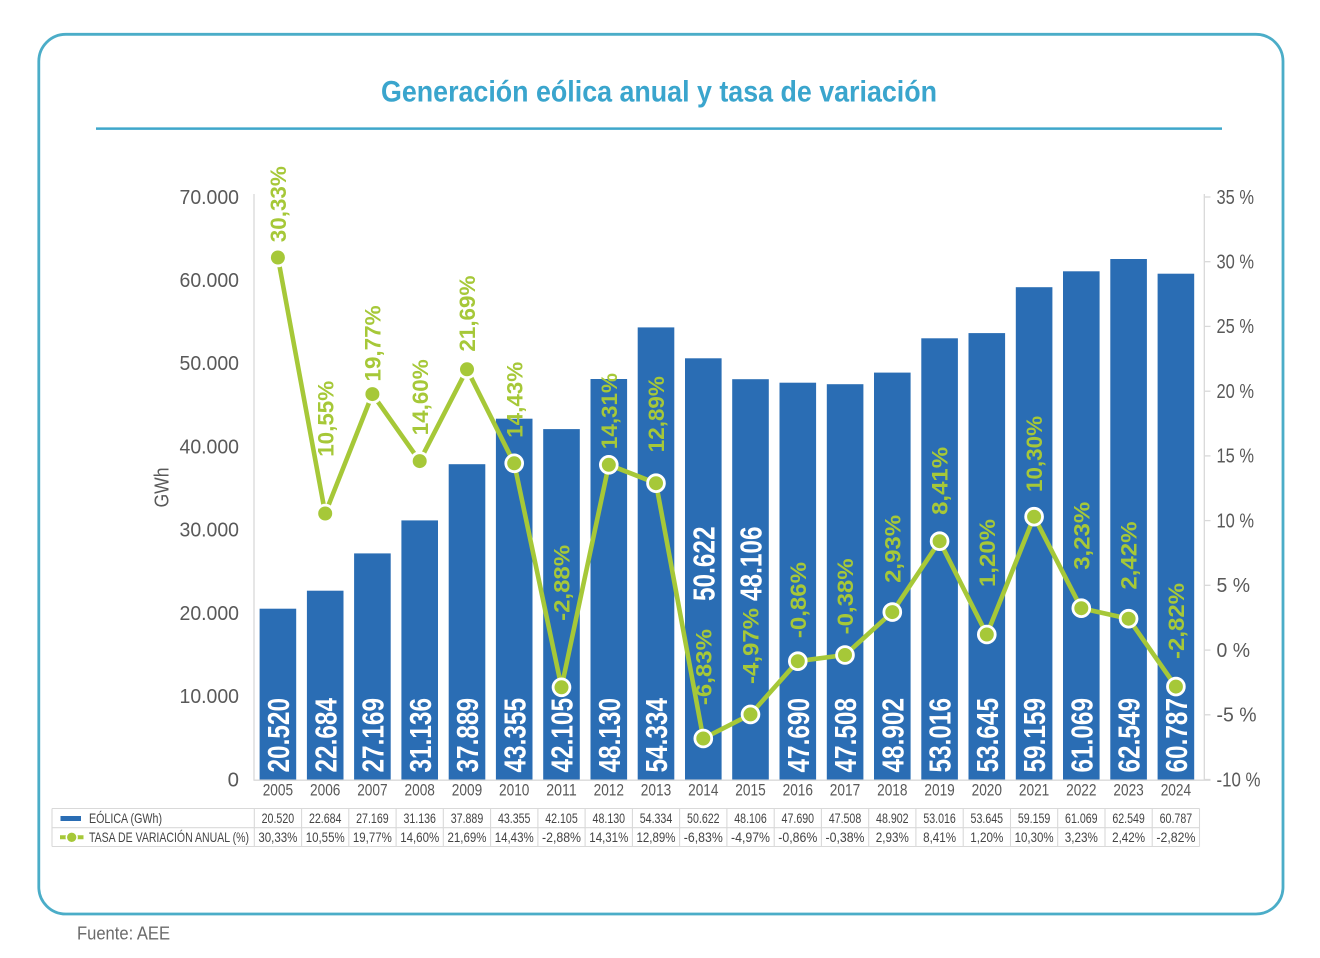 The height and width of the screenshot is (958, 1320). I want to click on svg-text: 2012, so click(609, 791).